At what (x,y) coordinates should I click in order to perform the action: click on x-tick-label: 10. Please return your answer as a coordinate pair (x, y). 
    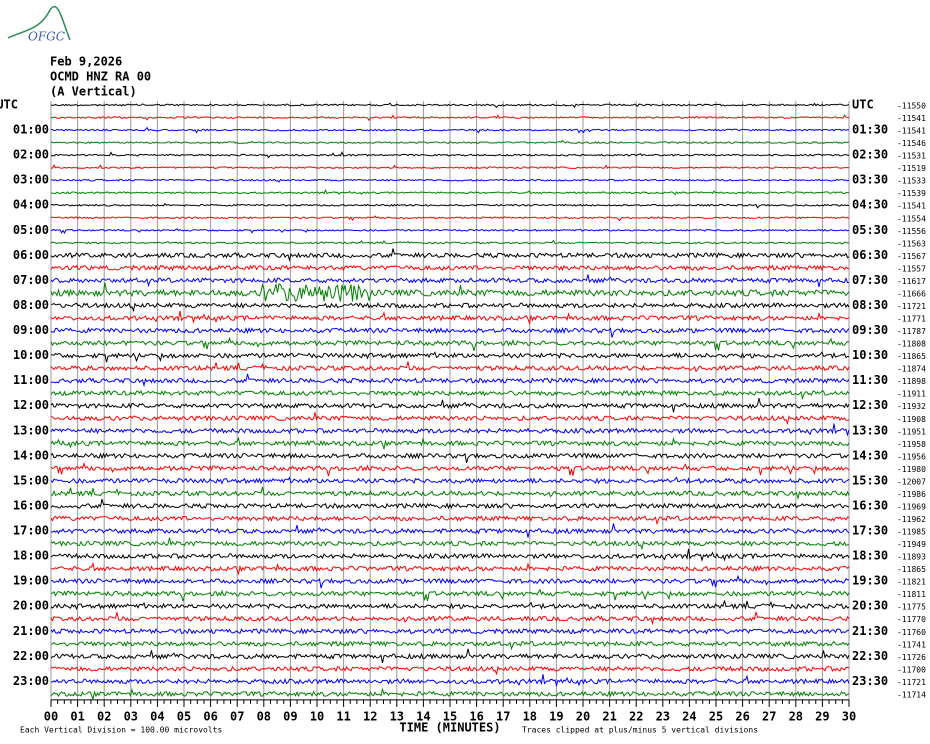
    Looking at the image, I should click on (317, 717).